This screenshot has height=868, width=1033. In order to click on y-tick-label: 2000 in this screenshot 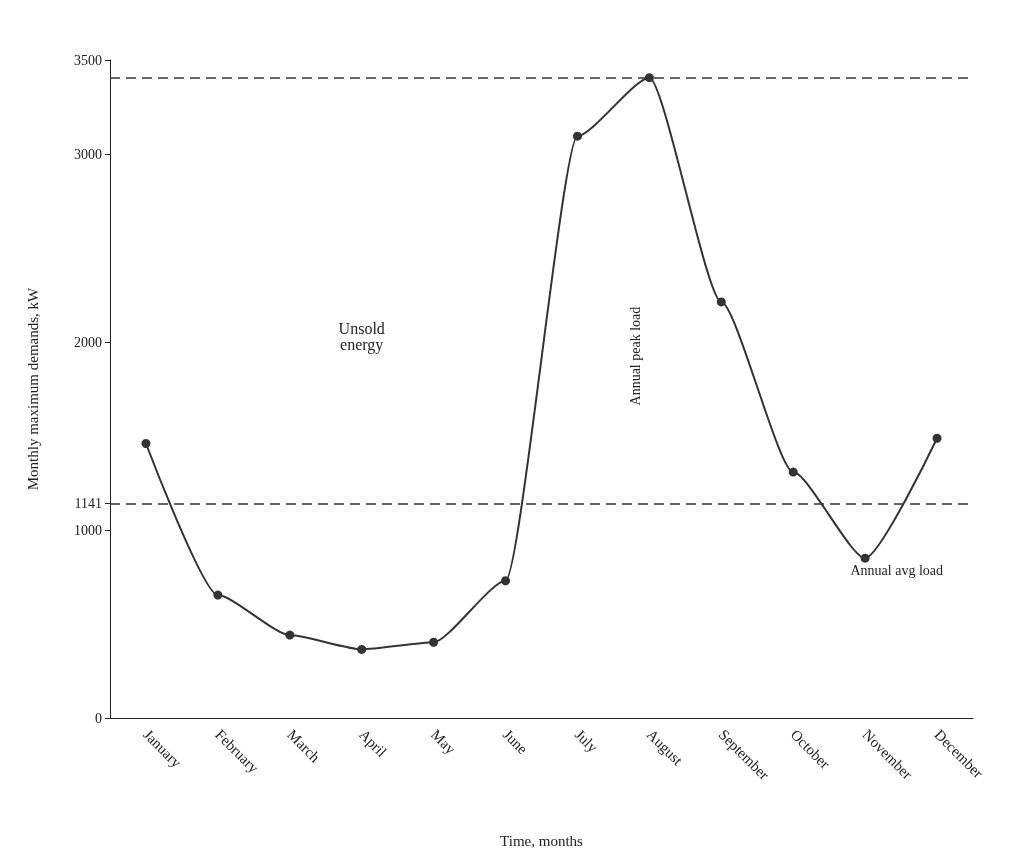, I will do `click(88, 342)`.